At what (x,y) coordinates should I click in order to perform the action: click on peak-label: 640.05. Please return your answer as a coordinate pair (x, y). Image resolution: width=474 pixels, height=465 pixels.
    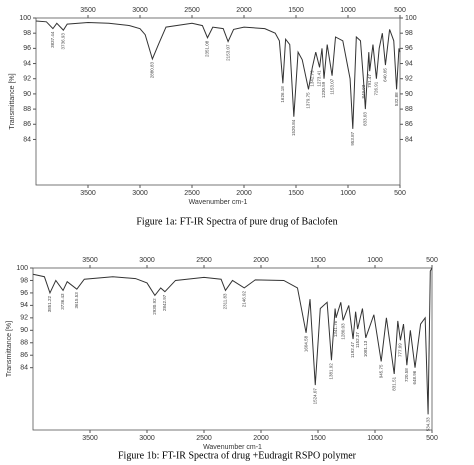
    Looking at the image, I should click on (385, 75).